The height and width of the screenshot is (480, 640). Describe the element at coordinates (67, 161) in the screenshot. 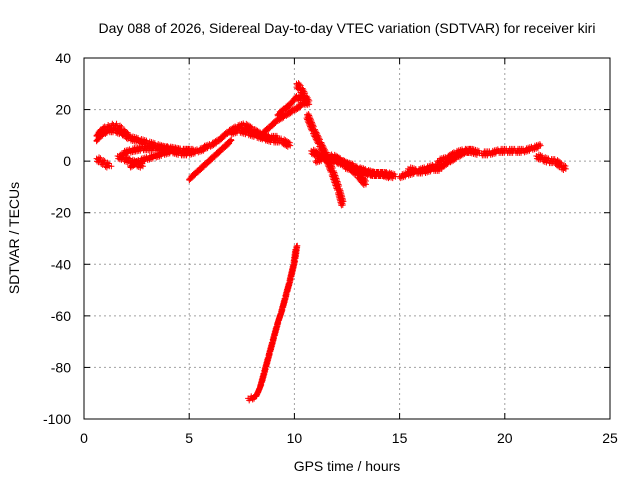

I see `y-tick-label: 0` at that location.